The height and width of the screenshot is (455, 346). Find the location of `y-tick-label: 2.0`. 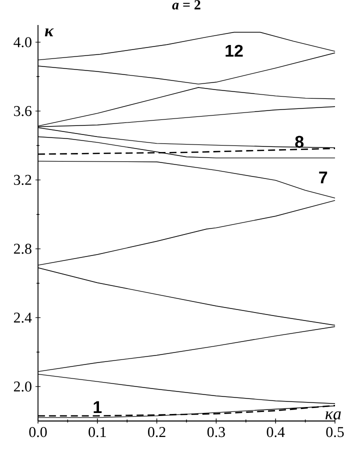

y-tick-label: 2.0 is located at coordinates (23, 386).